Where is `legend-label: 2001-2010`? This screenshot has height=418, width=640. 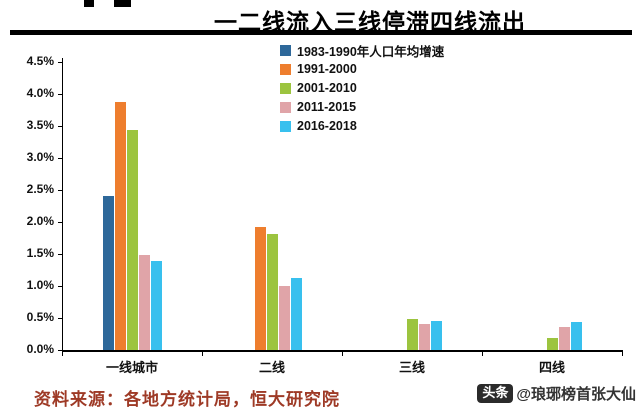 legend-label: 2001-2010 is located at coordinates (327, 88).